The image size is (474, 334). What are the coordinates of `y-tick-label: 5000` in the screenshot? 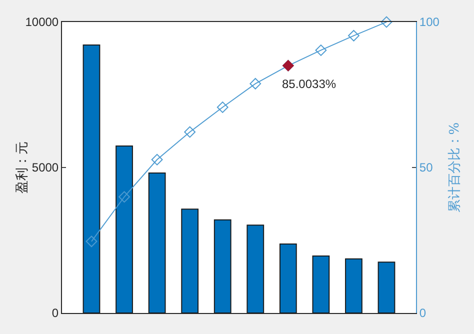 It's located at (45, 167).